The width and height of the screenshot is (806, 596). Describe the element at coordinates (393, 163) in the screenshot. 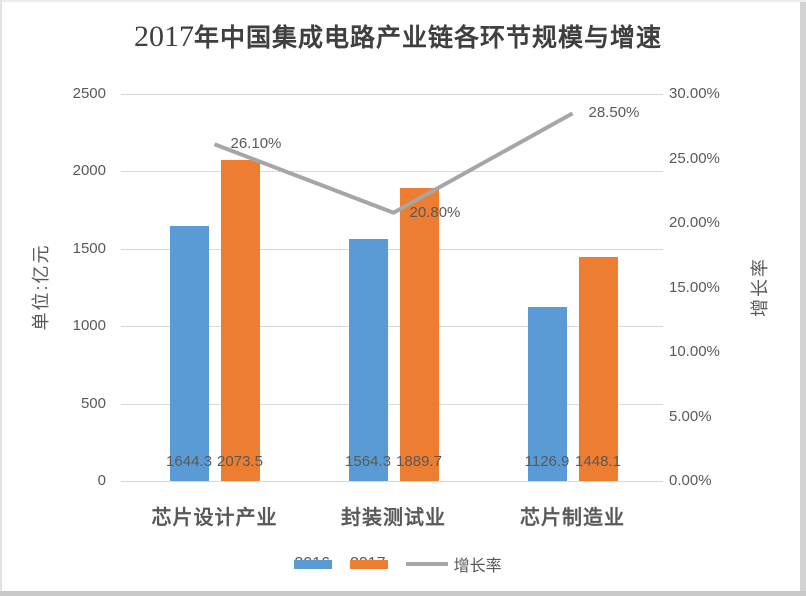

I see `growth-line` at that location.